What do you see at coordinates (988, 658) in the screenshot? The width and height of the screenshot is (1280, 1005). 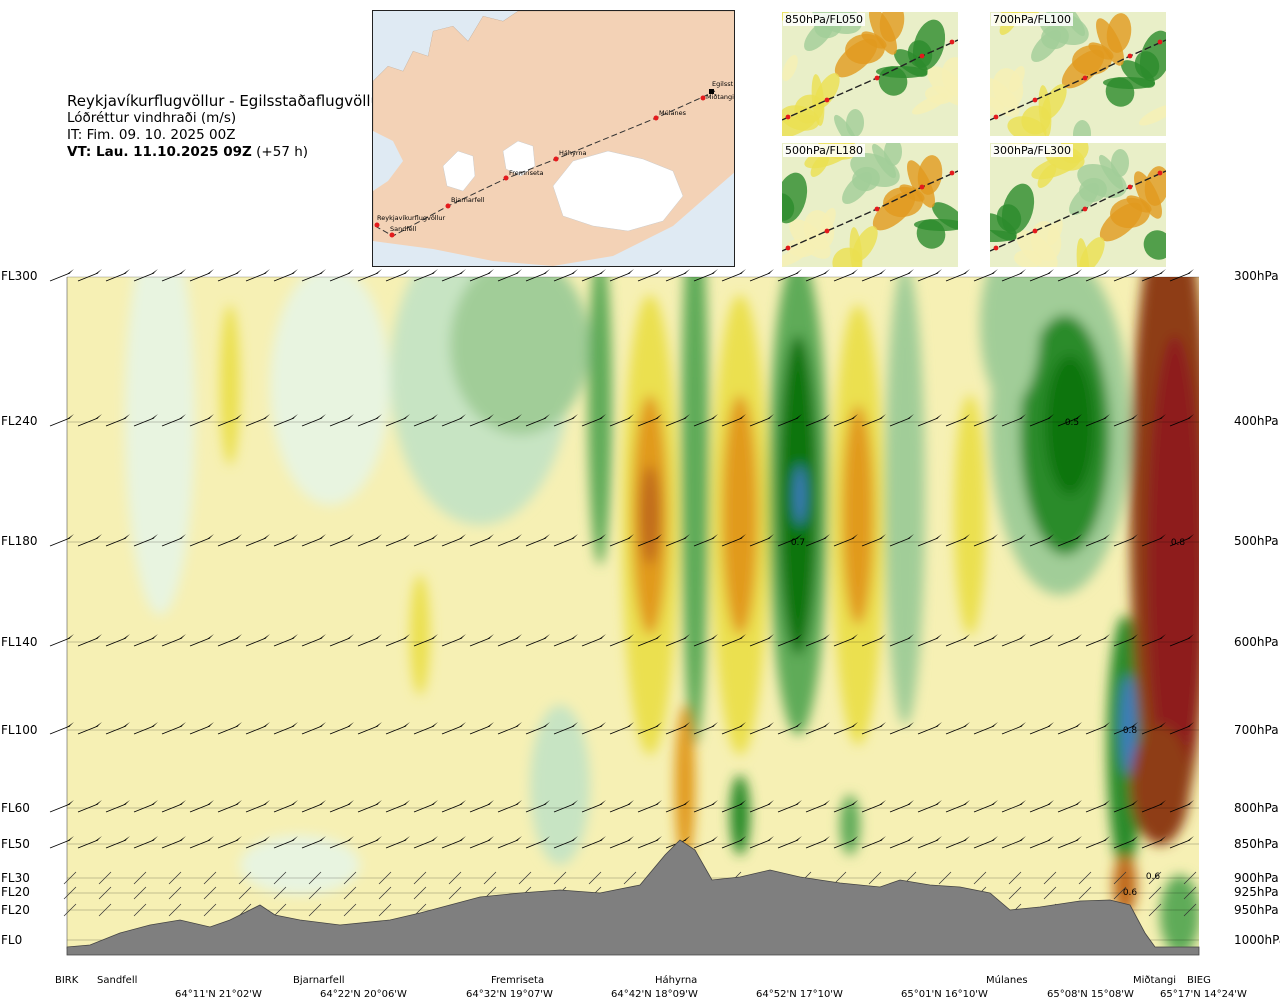 I see `value-labels: 0.5 0.7 0.8 0.8 0.6 0.6` at bounding box center [988, 658].